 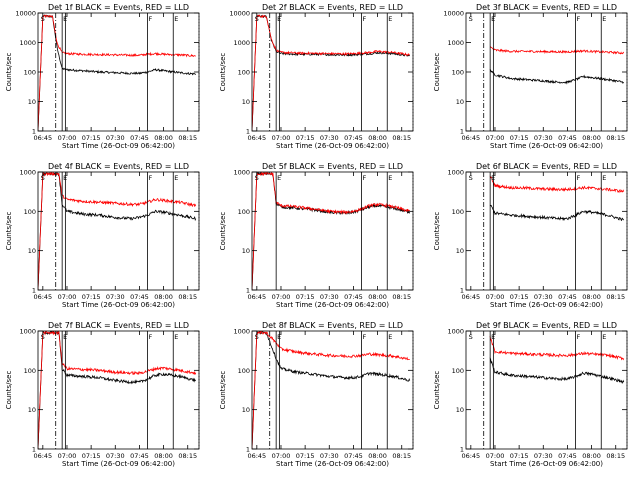 What do you see at coordinates (546, 7) in the screenshot?
I see `panel-title: Det 3f BLACK = Events, RED = LLD` at bounding box center [546, 7].